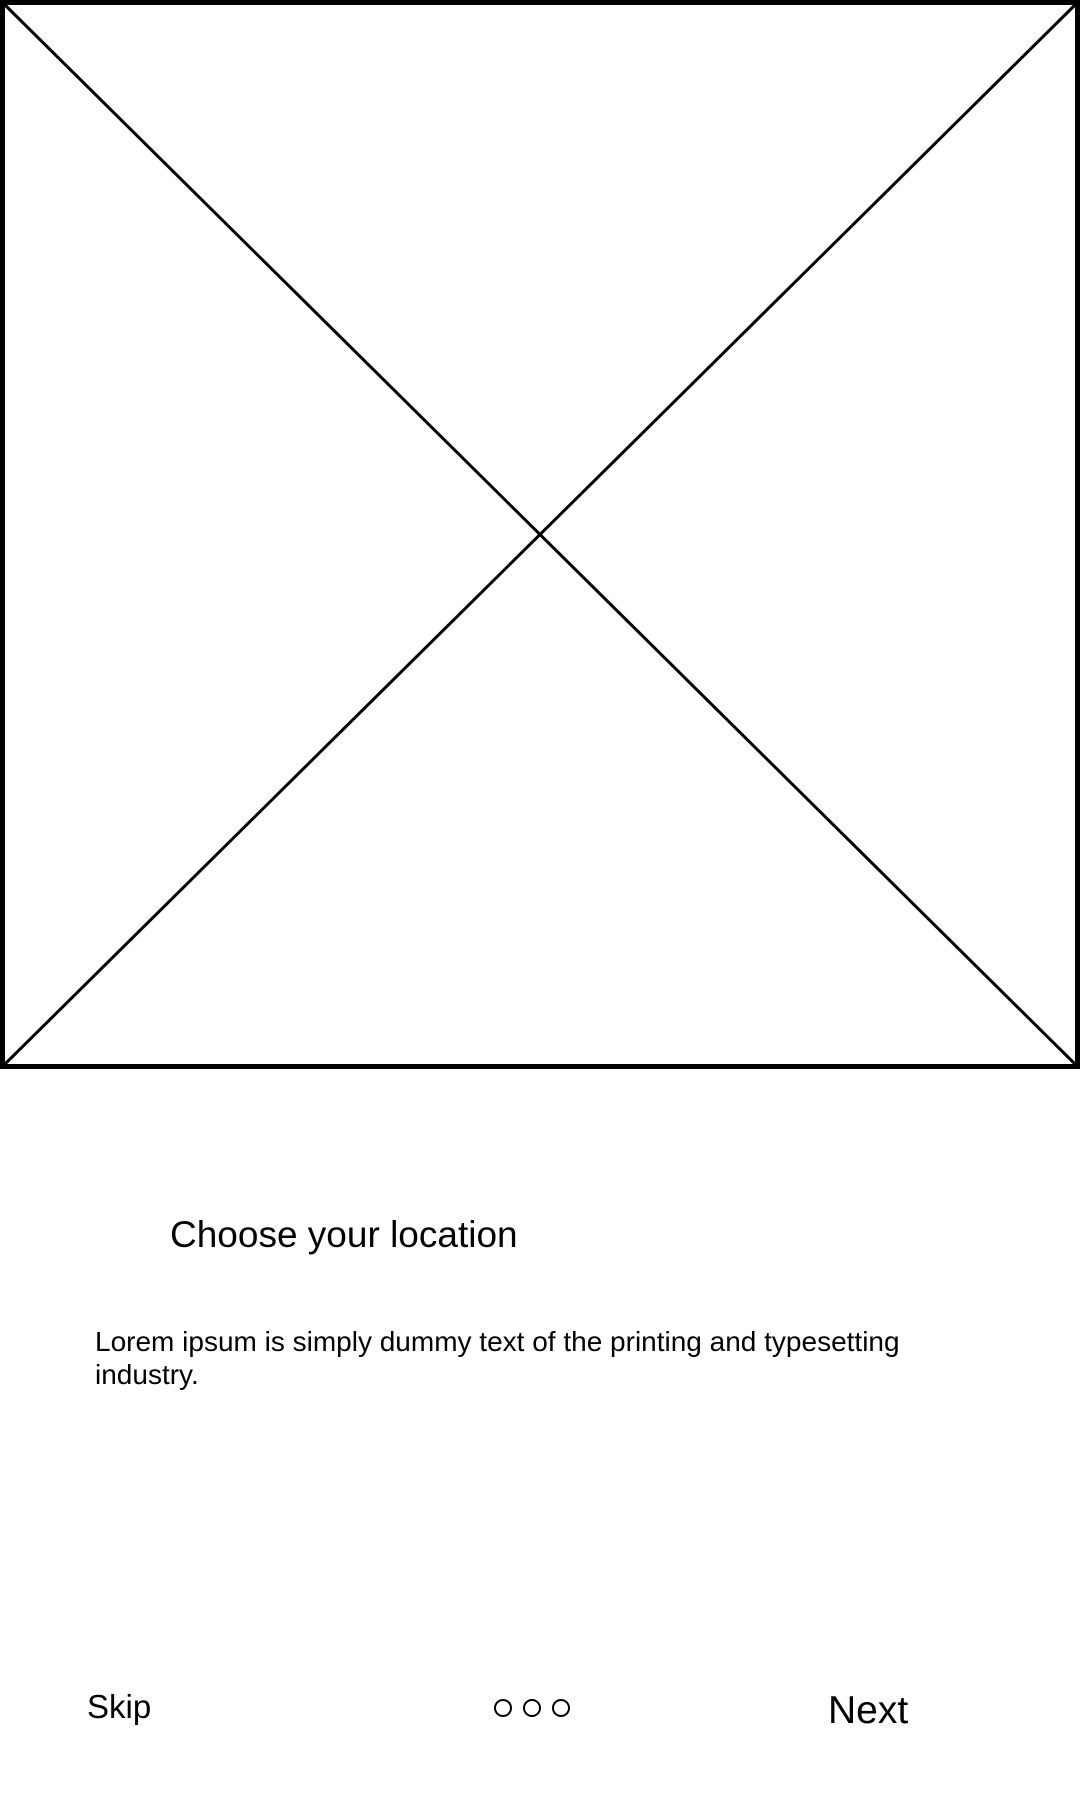 The image size is (1080, 1800). Describe the element at coordinates (119, 1706) in the screenshot. I see `skip-button: Skip` at that location.